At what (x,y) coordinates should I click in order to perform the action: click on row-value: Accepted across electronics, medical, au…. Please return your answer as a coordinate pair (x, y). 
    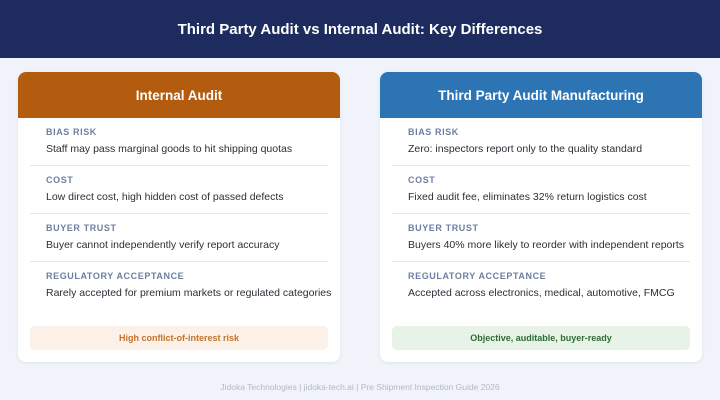
    Looking at the image, I should click on (541, 293).